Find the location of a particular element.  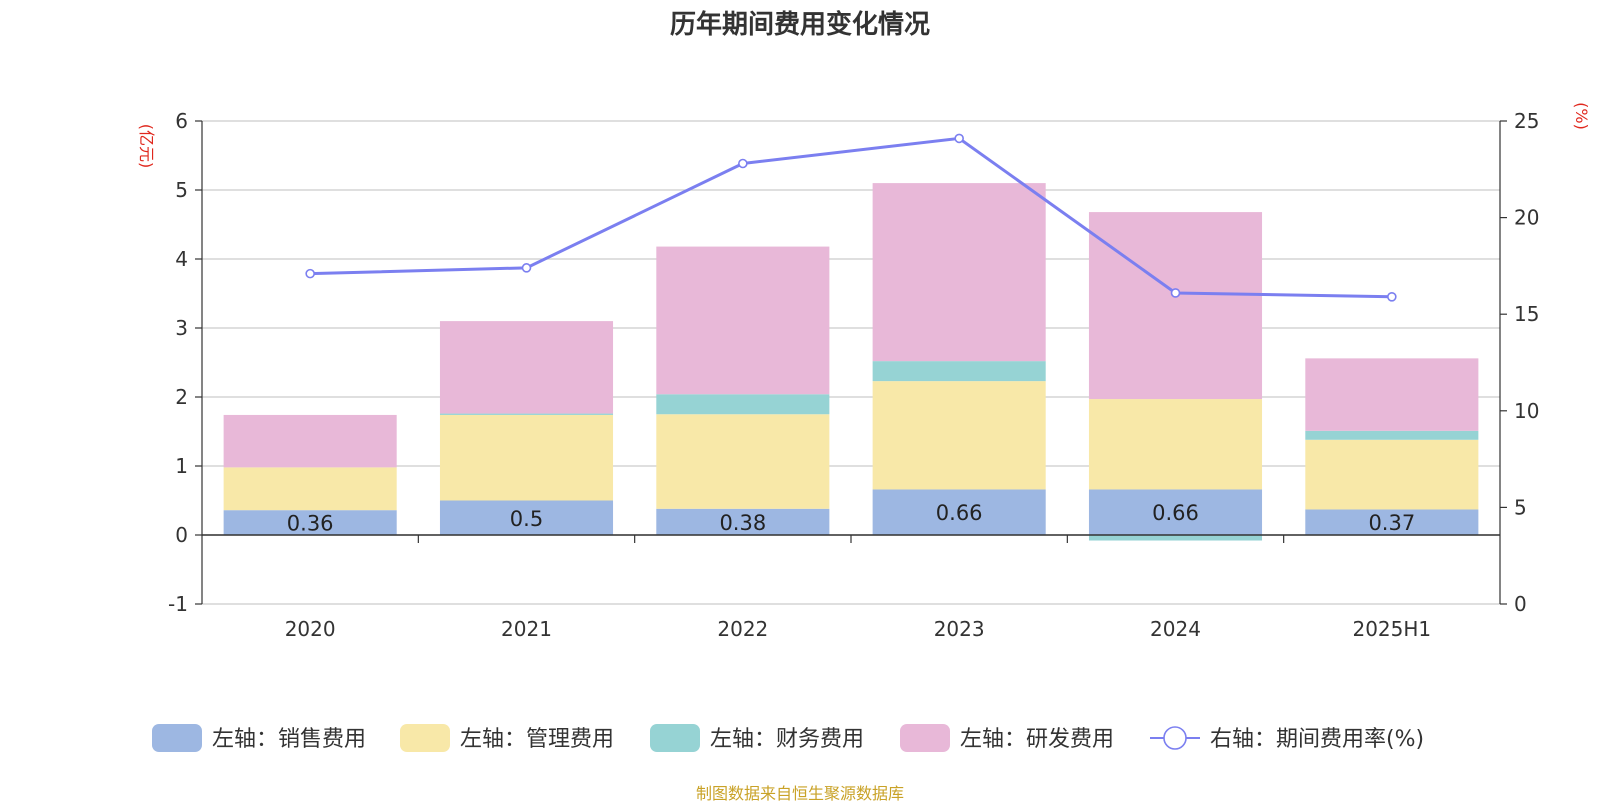

bar-5-左轴：研发费用 is located at coordinates (1392, 394).